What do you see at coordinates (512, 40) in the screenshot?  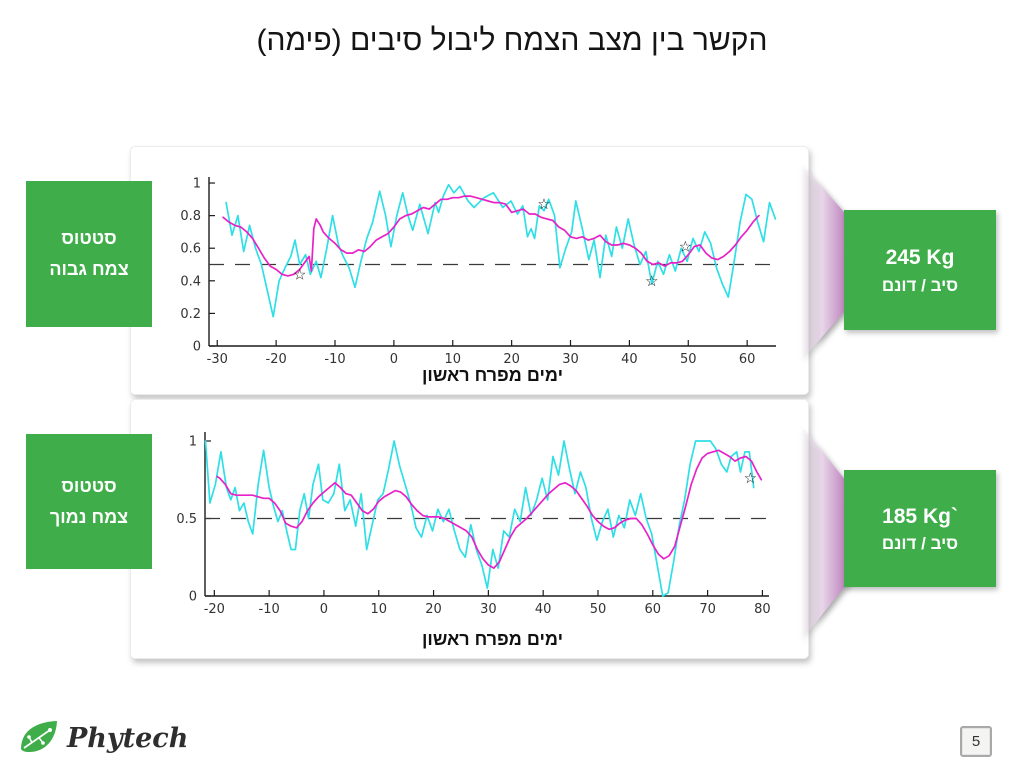 I see `slide-title: הקשר בין מצב הצמח ליבול סיבים (פימה)` at bounding box center [512, 40].